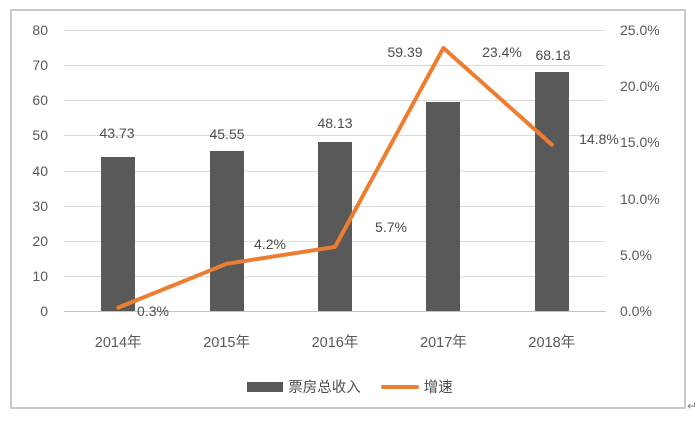  What do you see at coordinates (692, 406) in the screenshot?
I see `paragraph-return-icon: ↵` at bounding box center [692, 406].